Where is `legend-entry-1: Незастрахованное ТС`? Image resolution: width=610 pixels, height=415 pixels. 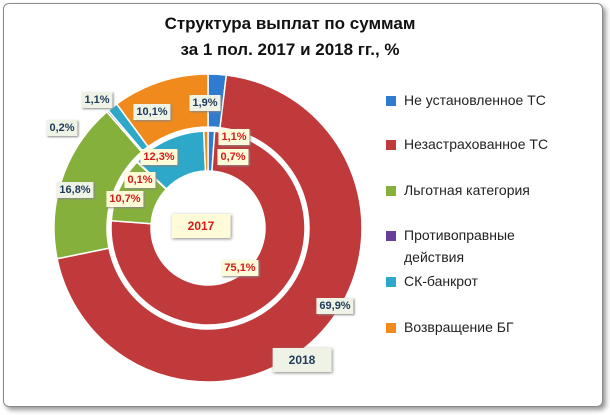
legend-entry-1: Незастрахованное ТС is located at coordinates (476, 144).